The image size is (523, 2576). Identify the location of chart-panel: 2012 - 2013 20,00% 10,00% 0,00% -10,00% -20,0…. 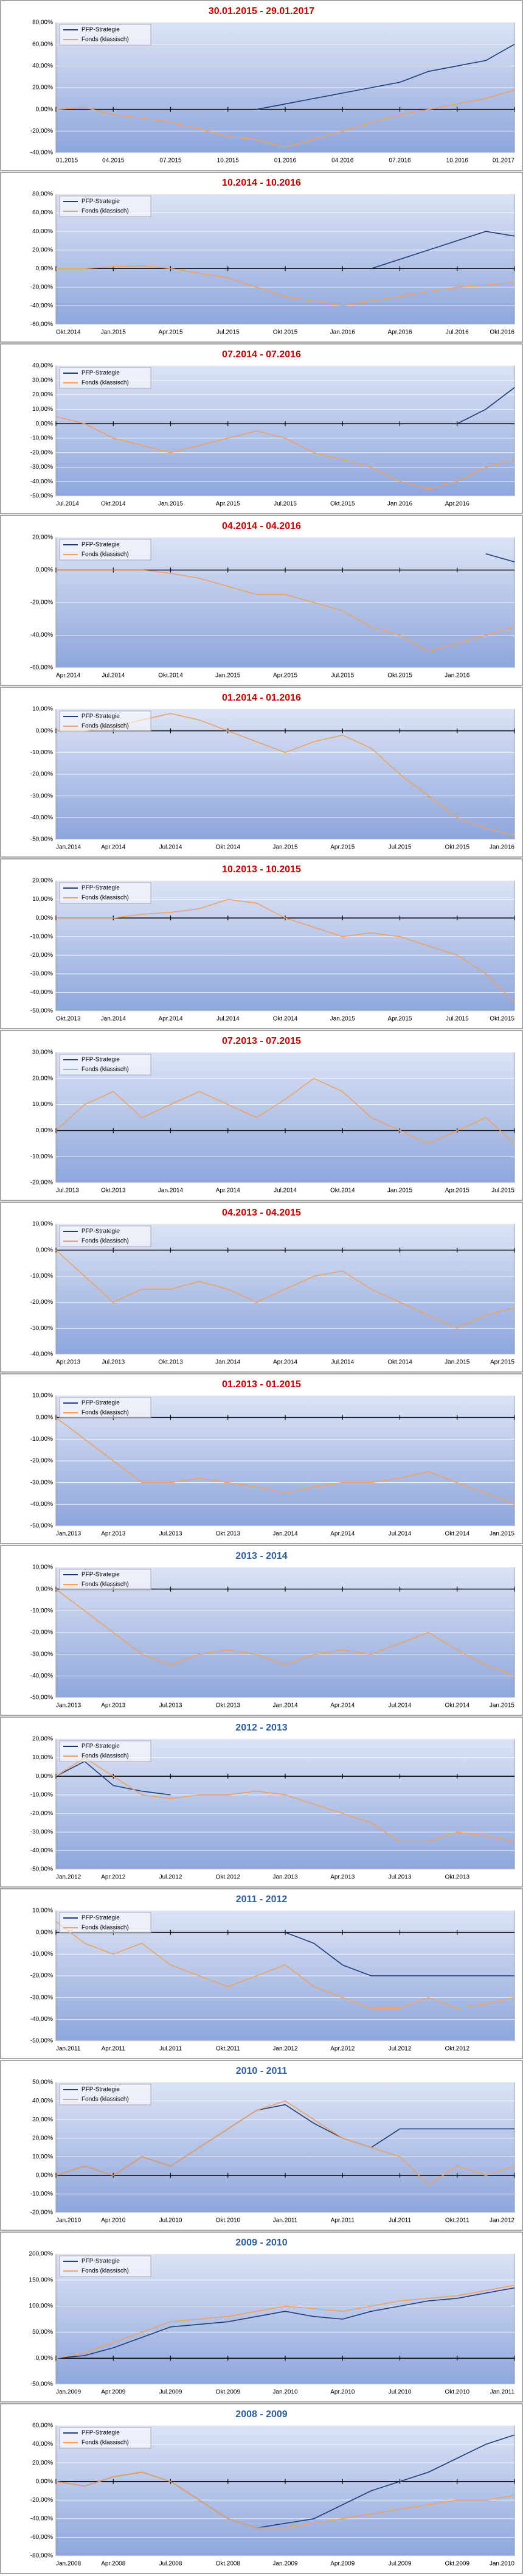
(261, 1803).